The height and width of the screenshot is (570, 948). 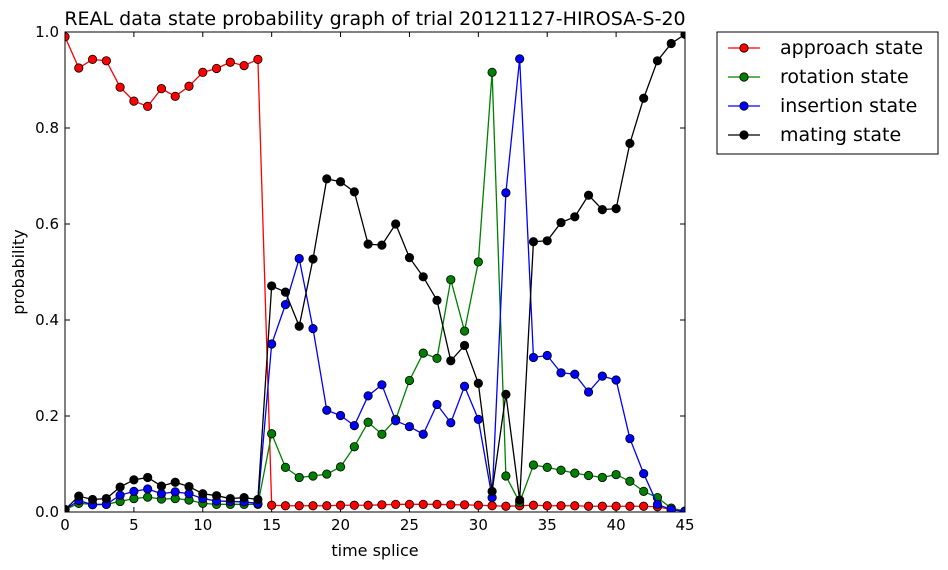 I want to click on x-tick-label: 5, so click(x=134, y=525).